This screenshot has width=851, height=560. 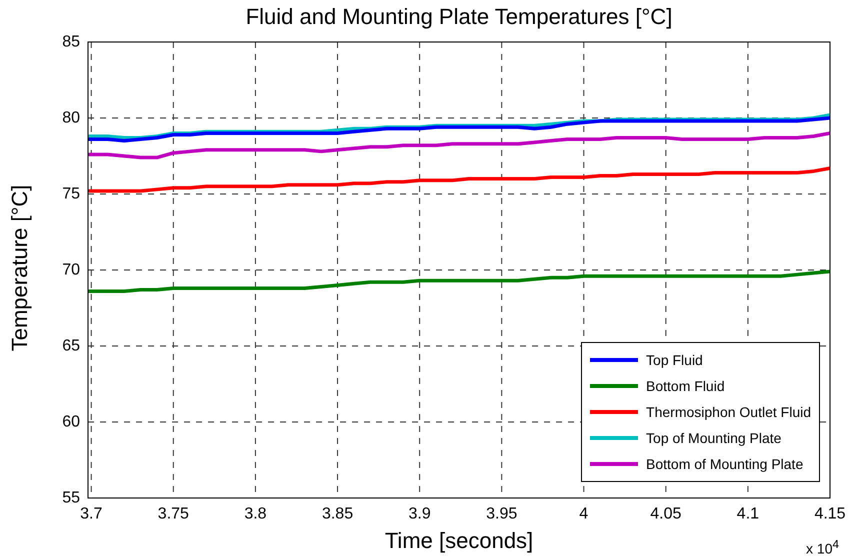 What do you see at coordinates (20, 269) in the screenshot?
I see `y-axis-title: Temperature [°C]` at bounding box center [20, 269].